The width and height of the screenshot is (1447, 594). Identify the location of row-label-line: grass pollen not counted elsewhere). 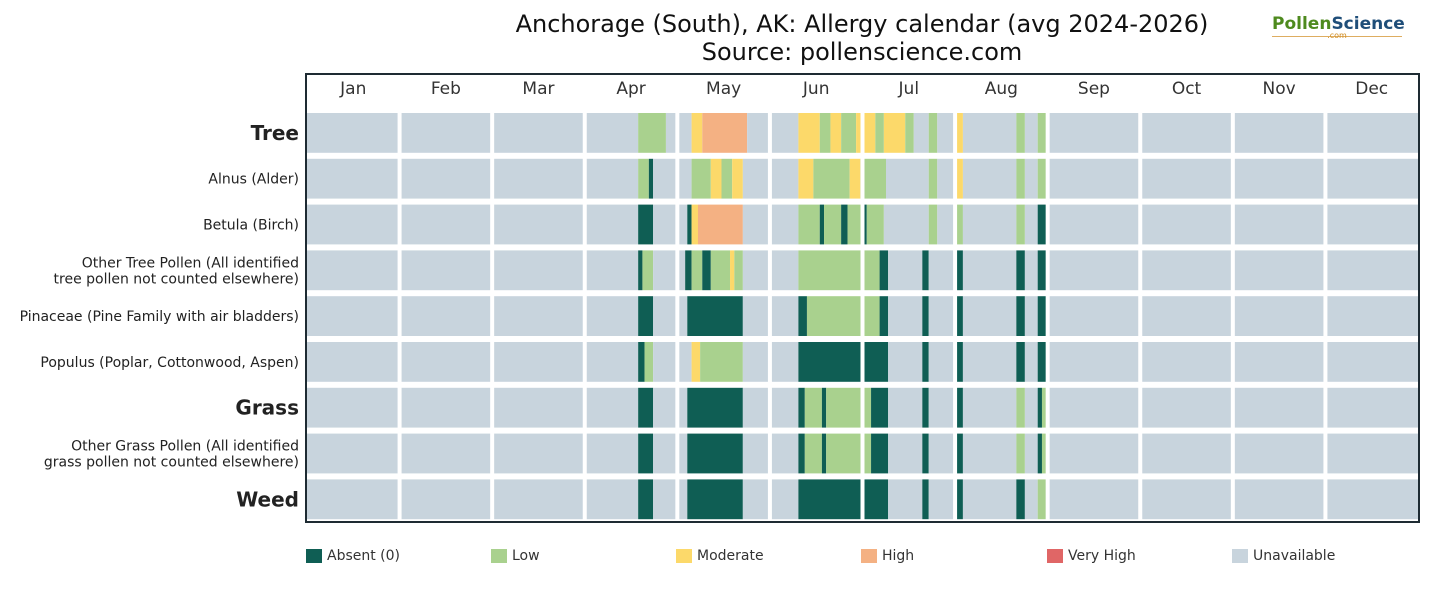
(171, 463).